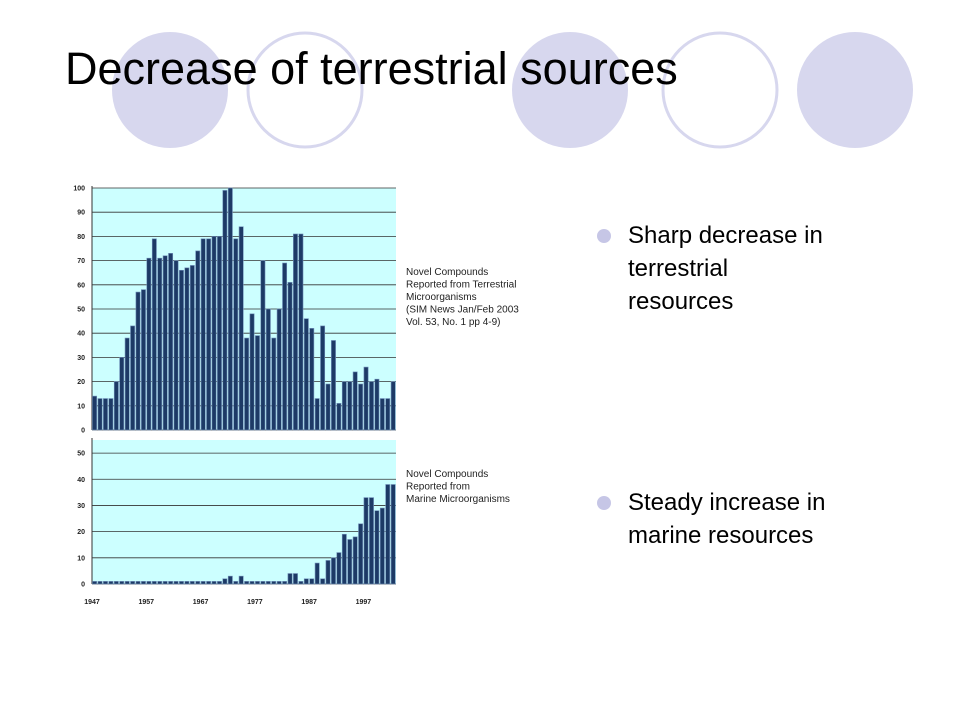 This screenshot has width=960, height=720. Describe the element at coordinates (364, 602) in the screenshot. I see `x-tick-label: 1997` at that location.